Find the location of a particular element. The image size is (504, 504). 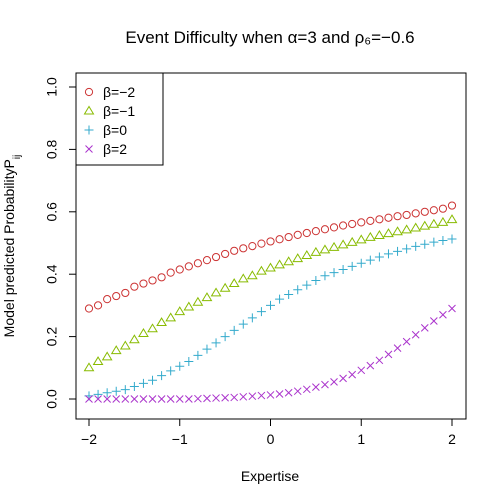

legend-label: β=0 is located at coordinates (115, 130).